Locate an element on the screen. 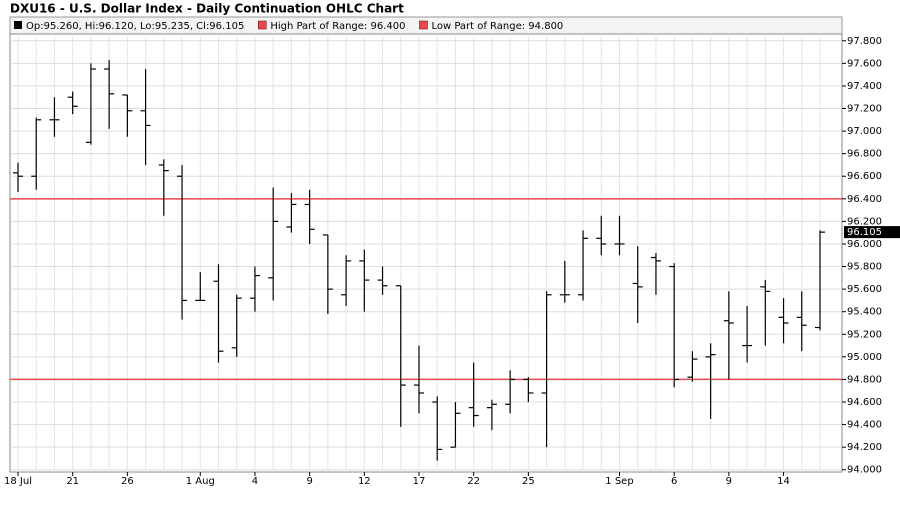 This screenshot has width=900, height=511. y-tick-label: 95.200 is located at coordinates (864, 334).